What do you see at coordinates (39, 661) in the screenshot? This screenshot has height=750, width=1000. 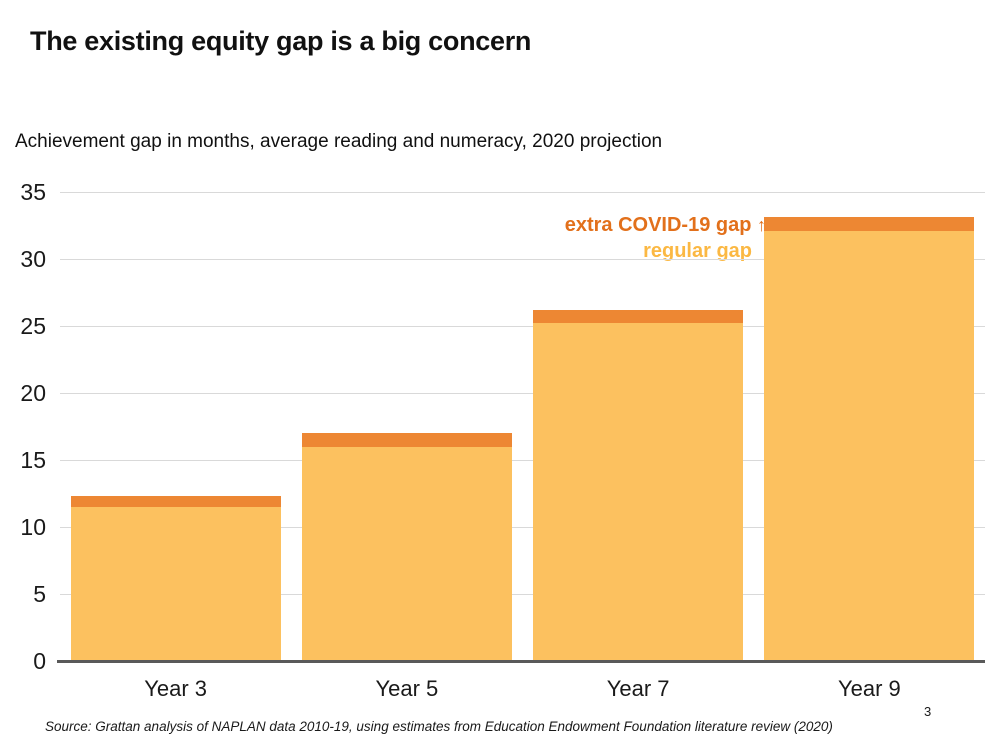 I see `y-tick-label: 0` at bounding box center [39, 661].